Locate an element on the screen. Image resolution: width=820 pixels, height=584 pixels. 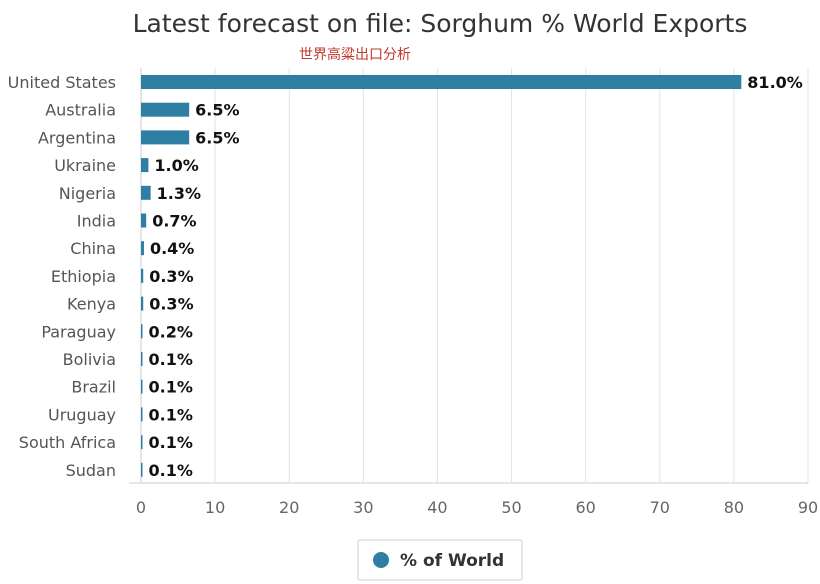
legend-label: % of World is located at coordinates (452, 561).